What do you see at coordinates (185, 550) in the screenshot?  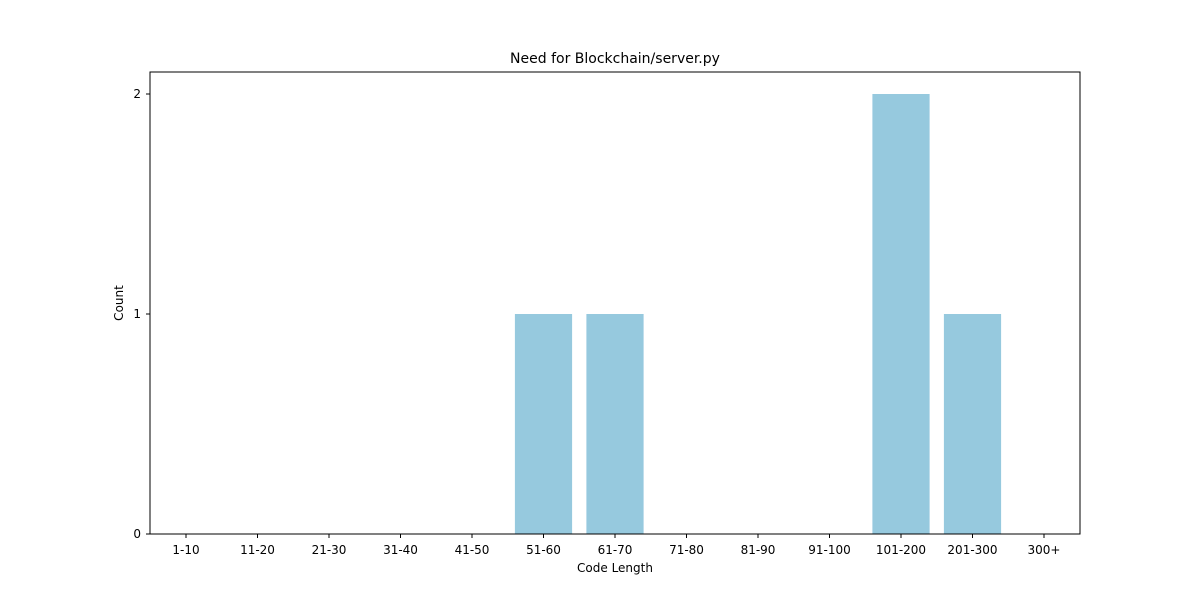 I see `x-tick-label: 1-10` at bounding box center [185, 550].